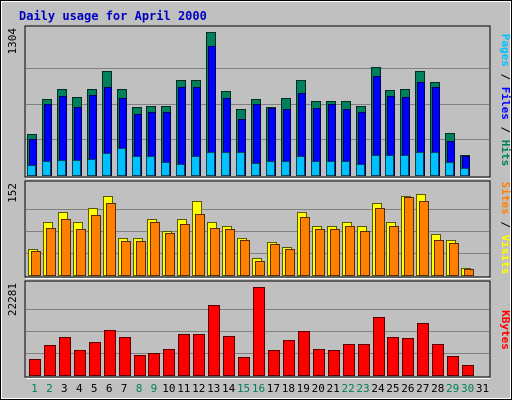 The height and width of the screenshot is (400, 512). Describe the element at coordinates (422, 388) in the screenshot. I see `x-tick-label: 27` at that location.